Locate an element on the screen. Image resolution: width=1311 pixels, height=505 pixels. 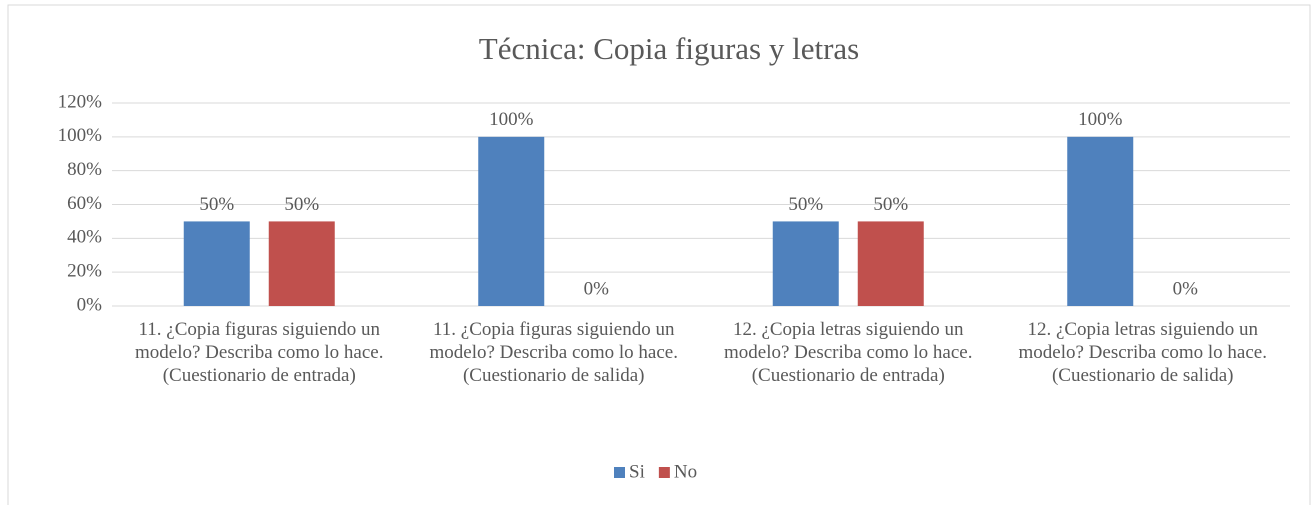
y-tick-label: 60% is located at coordinates (84, 203).